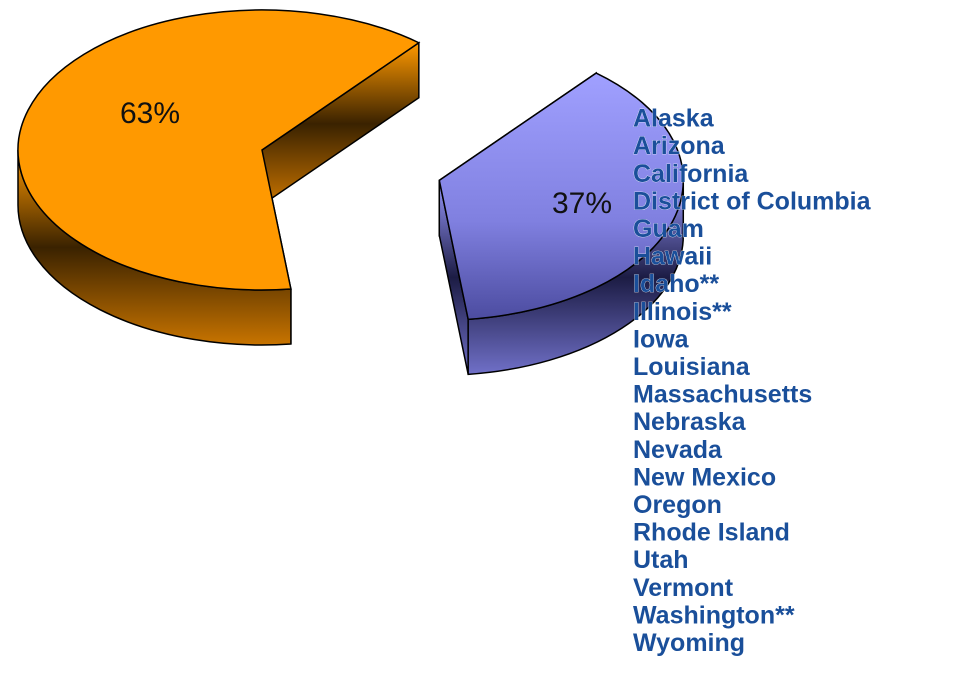  I want to click on state-name: Washington**, so click(714, 615).